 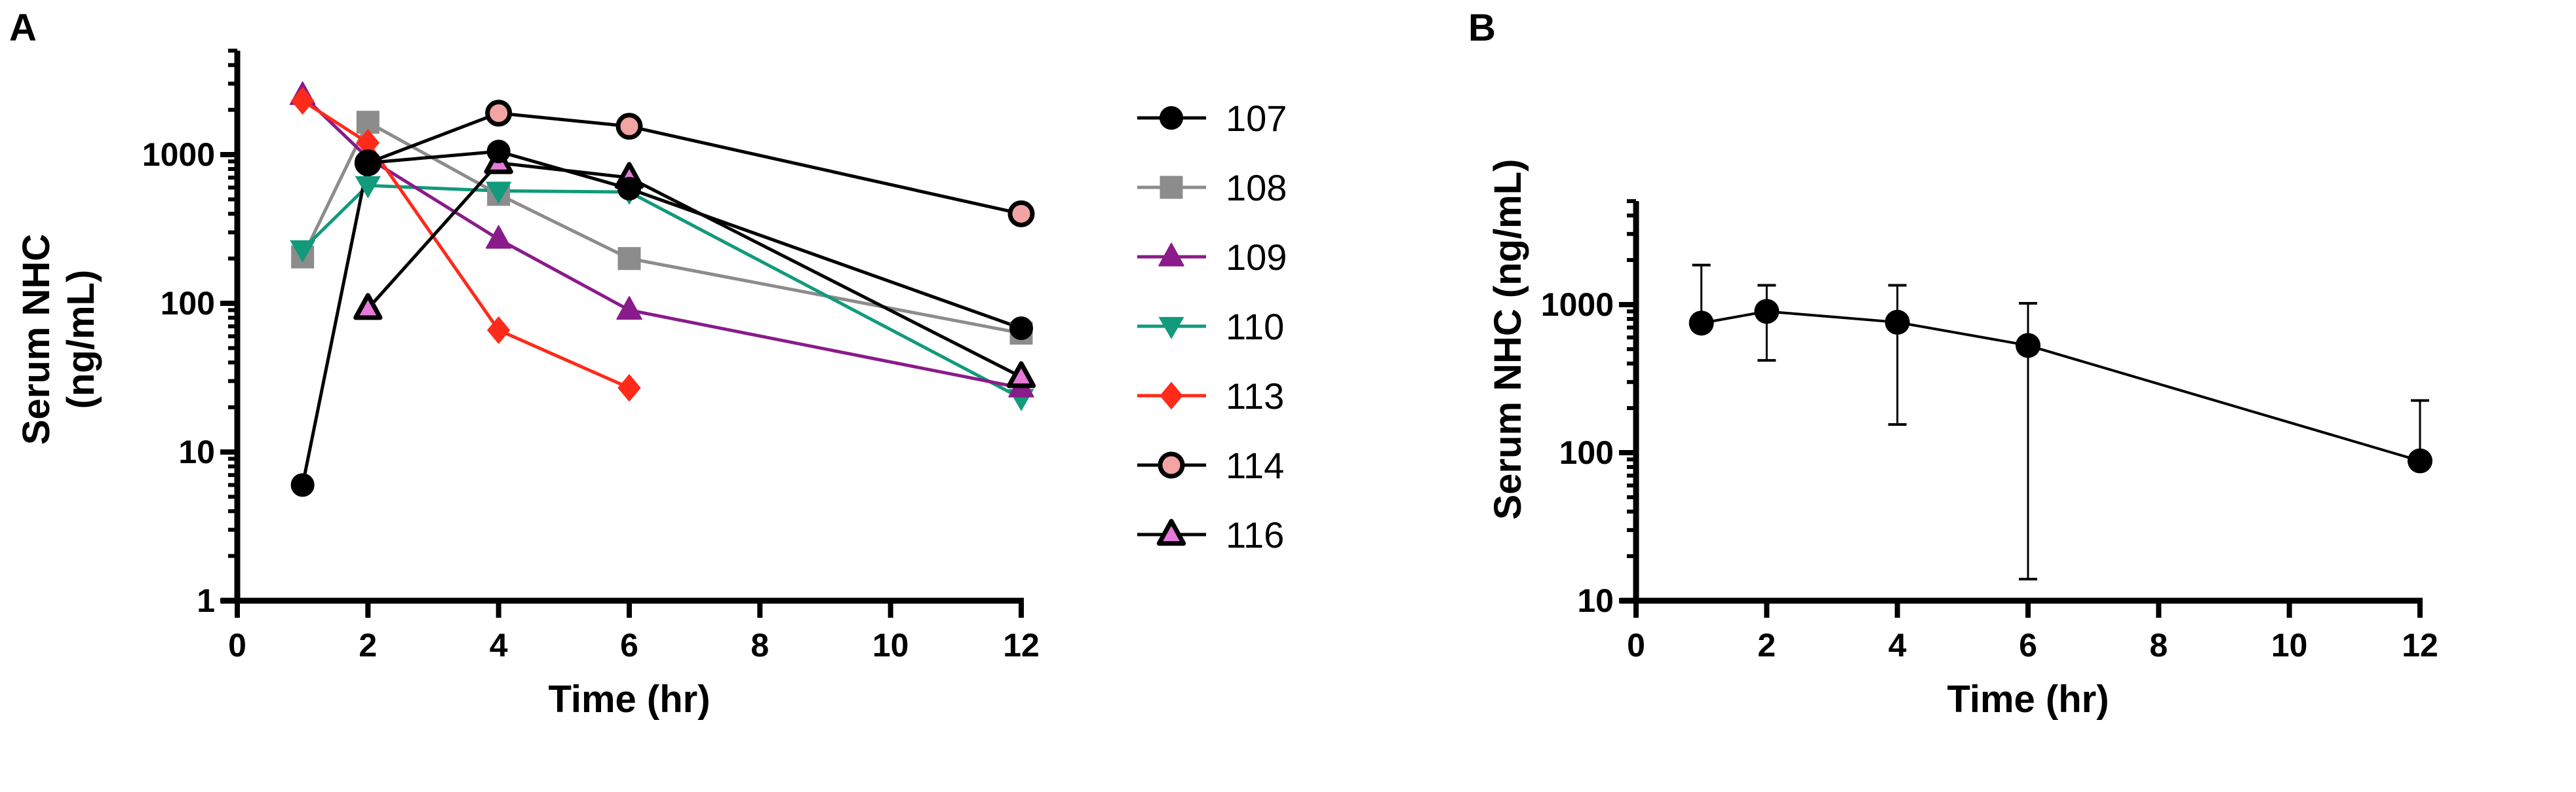 What do you see at coordinates (1255, 396) in the screenshot?
I see `legend-label-113: 113` at bounding box center [1255, 396].